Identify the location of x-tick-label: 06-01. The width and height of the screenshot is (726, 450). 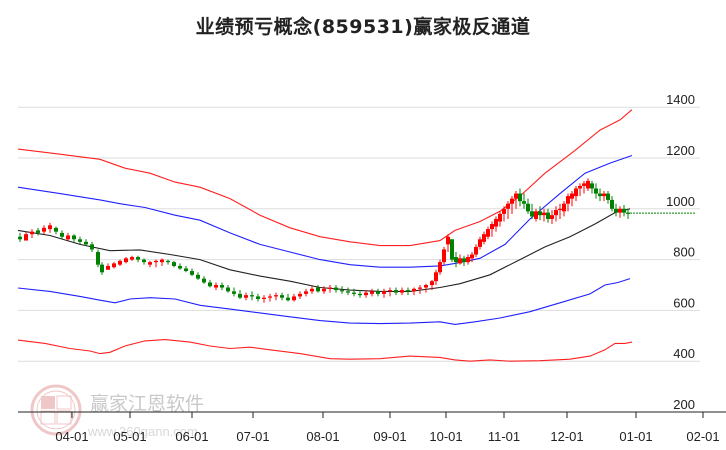
(191, 436).